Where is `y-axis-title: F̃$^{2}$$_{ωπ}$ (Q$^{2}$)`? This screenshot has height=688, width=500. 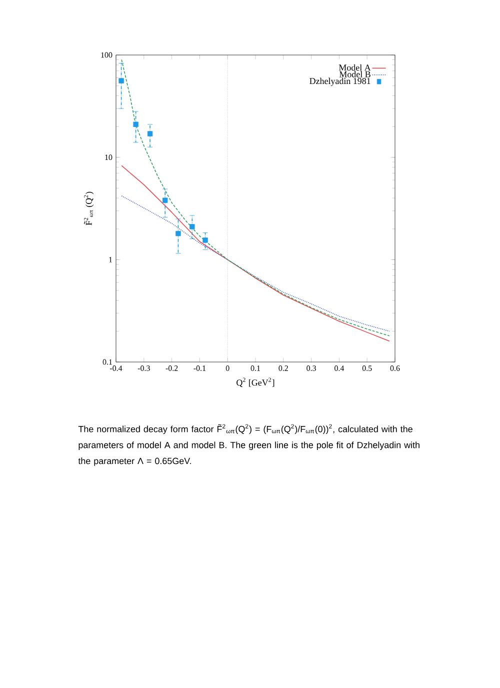 y-axis-title: F̃$^{2}$$_{ωπ}$ (Q$^{2}$) is located at coordinates (89, 209).